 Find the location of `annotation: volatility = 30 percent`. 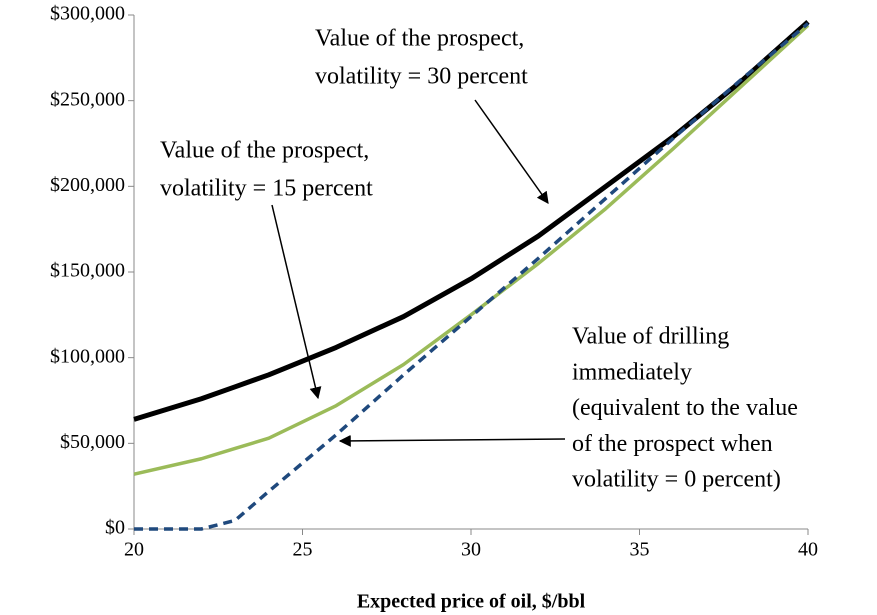

annotation: volatility = 30 percent is located at coordinates (421, 77).